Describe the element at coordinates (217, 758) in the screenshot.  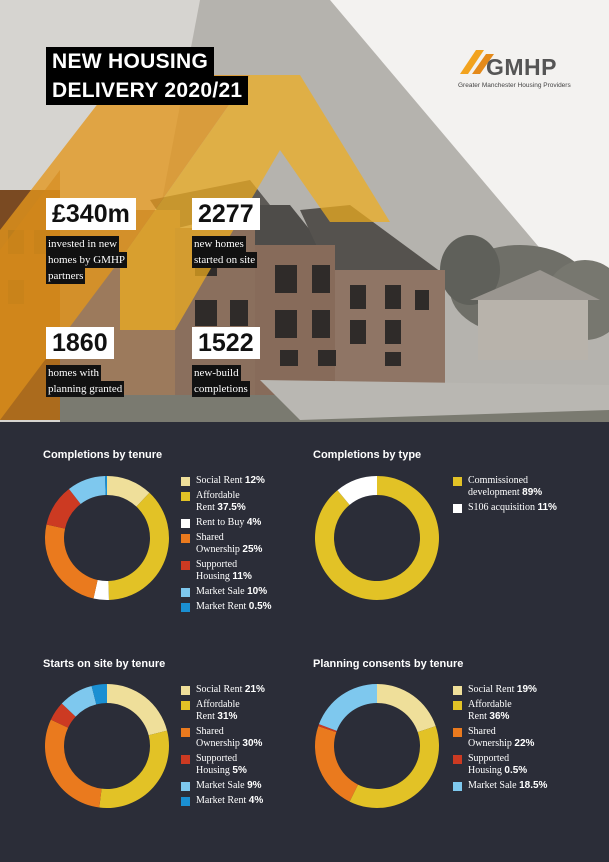
I see `legend-label: Supported` at that location.